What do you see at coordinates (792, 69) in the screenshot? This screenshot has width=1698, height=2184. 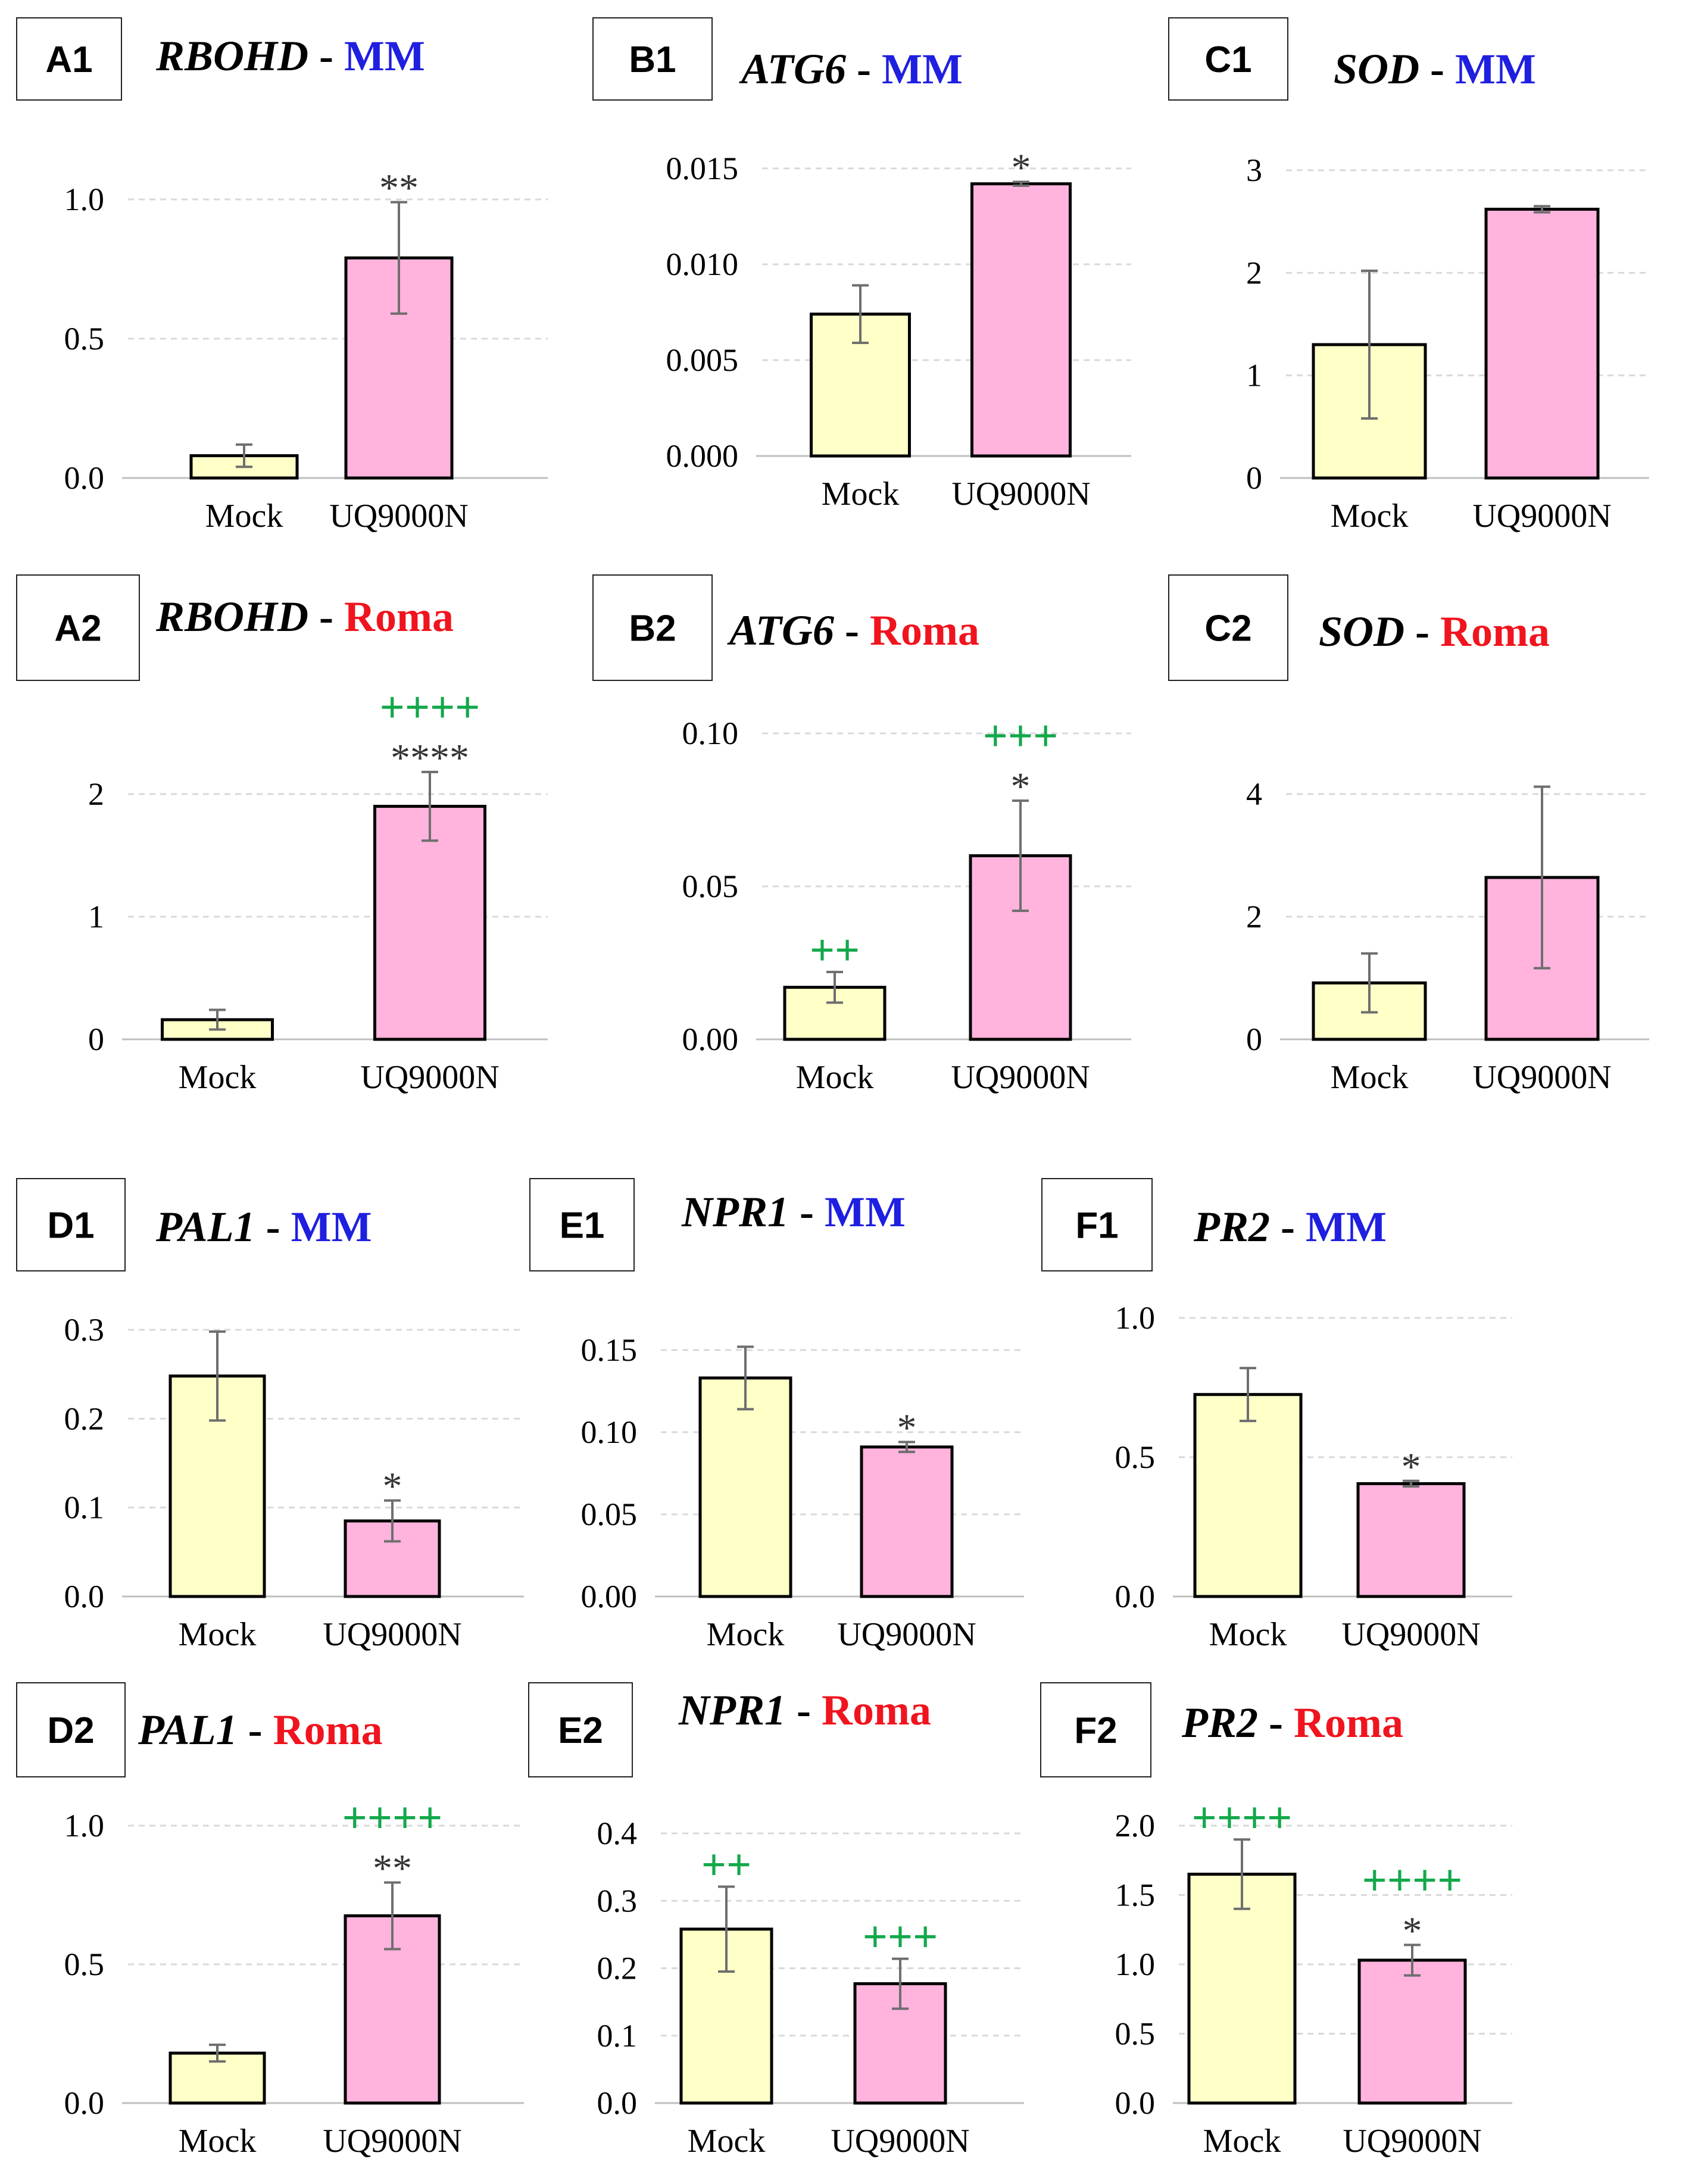 I see `gene-name: ATG6` at bounding box center [792, 69].